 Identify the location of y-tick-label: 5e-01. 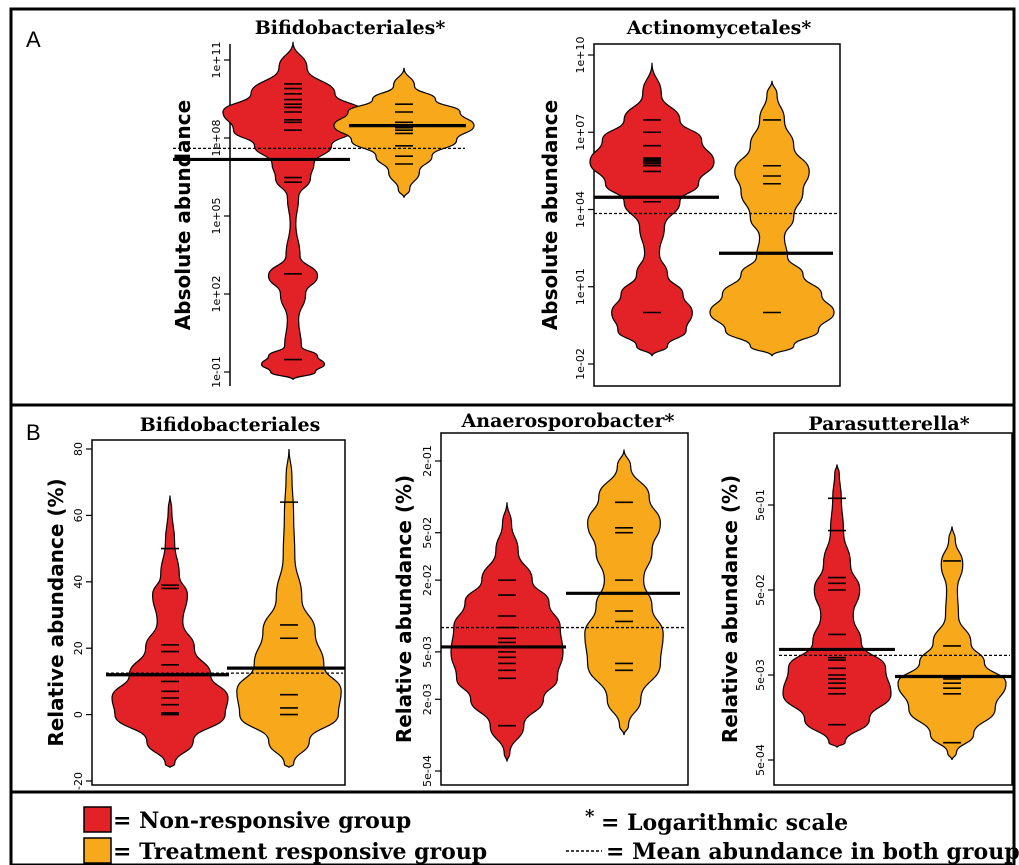
(760, 505).